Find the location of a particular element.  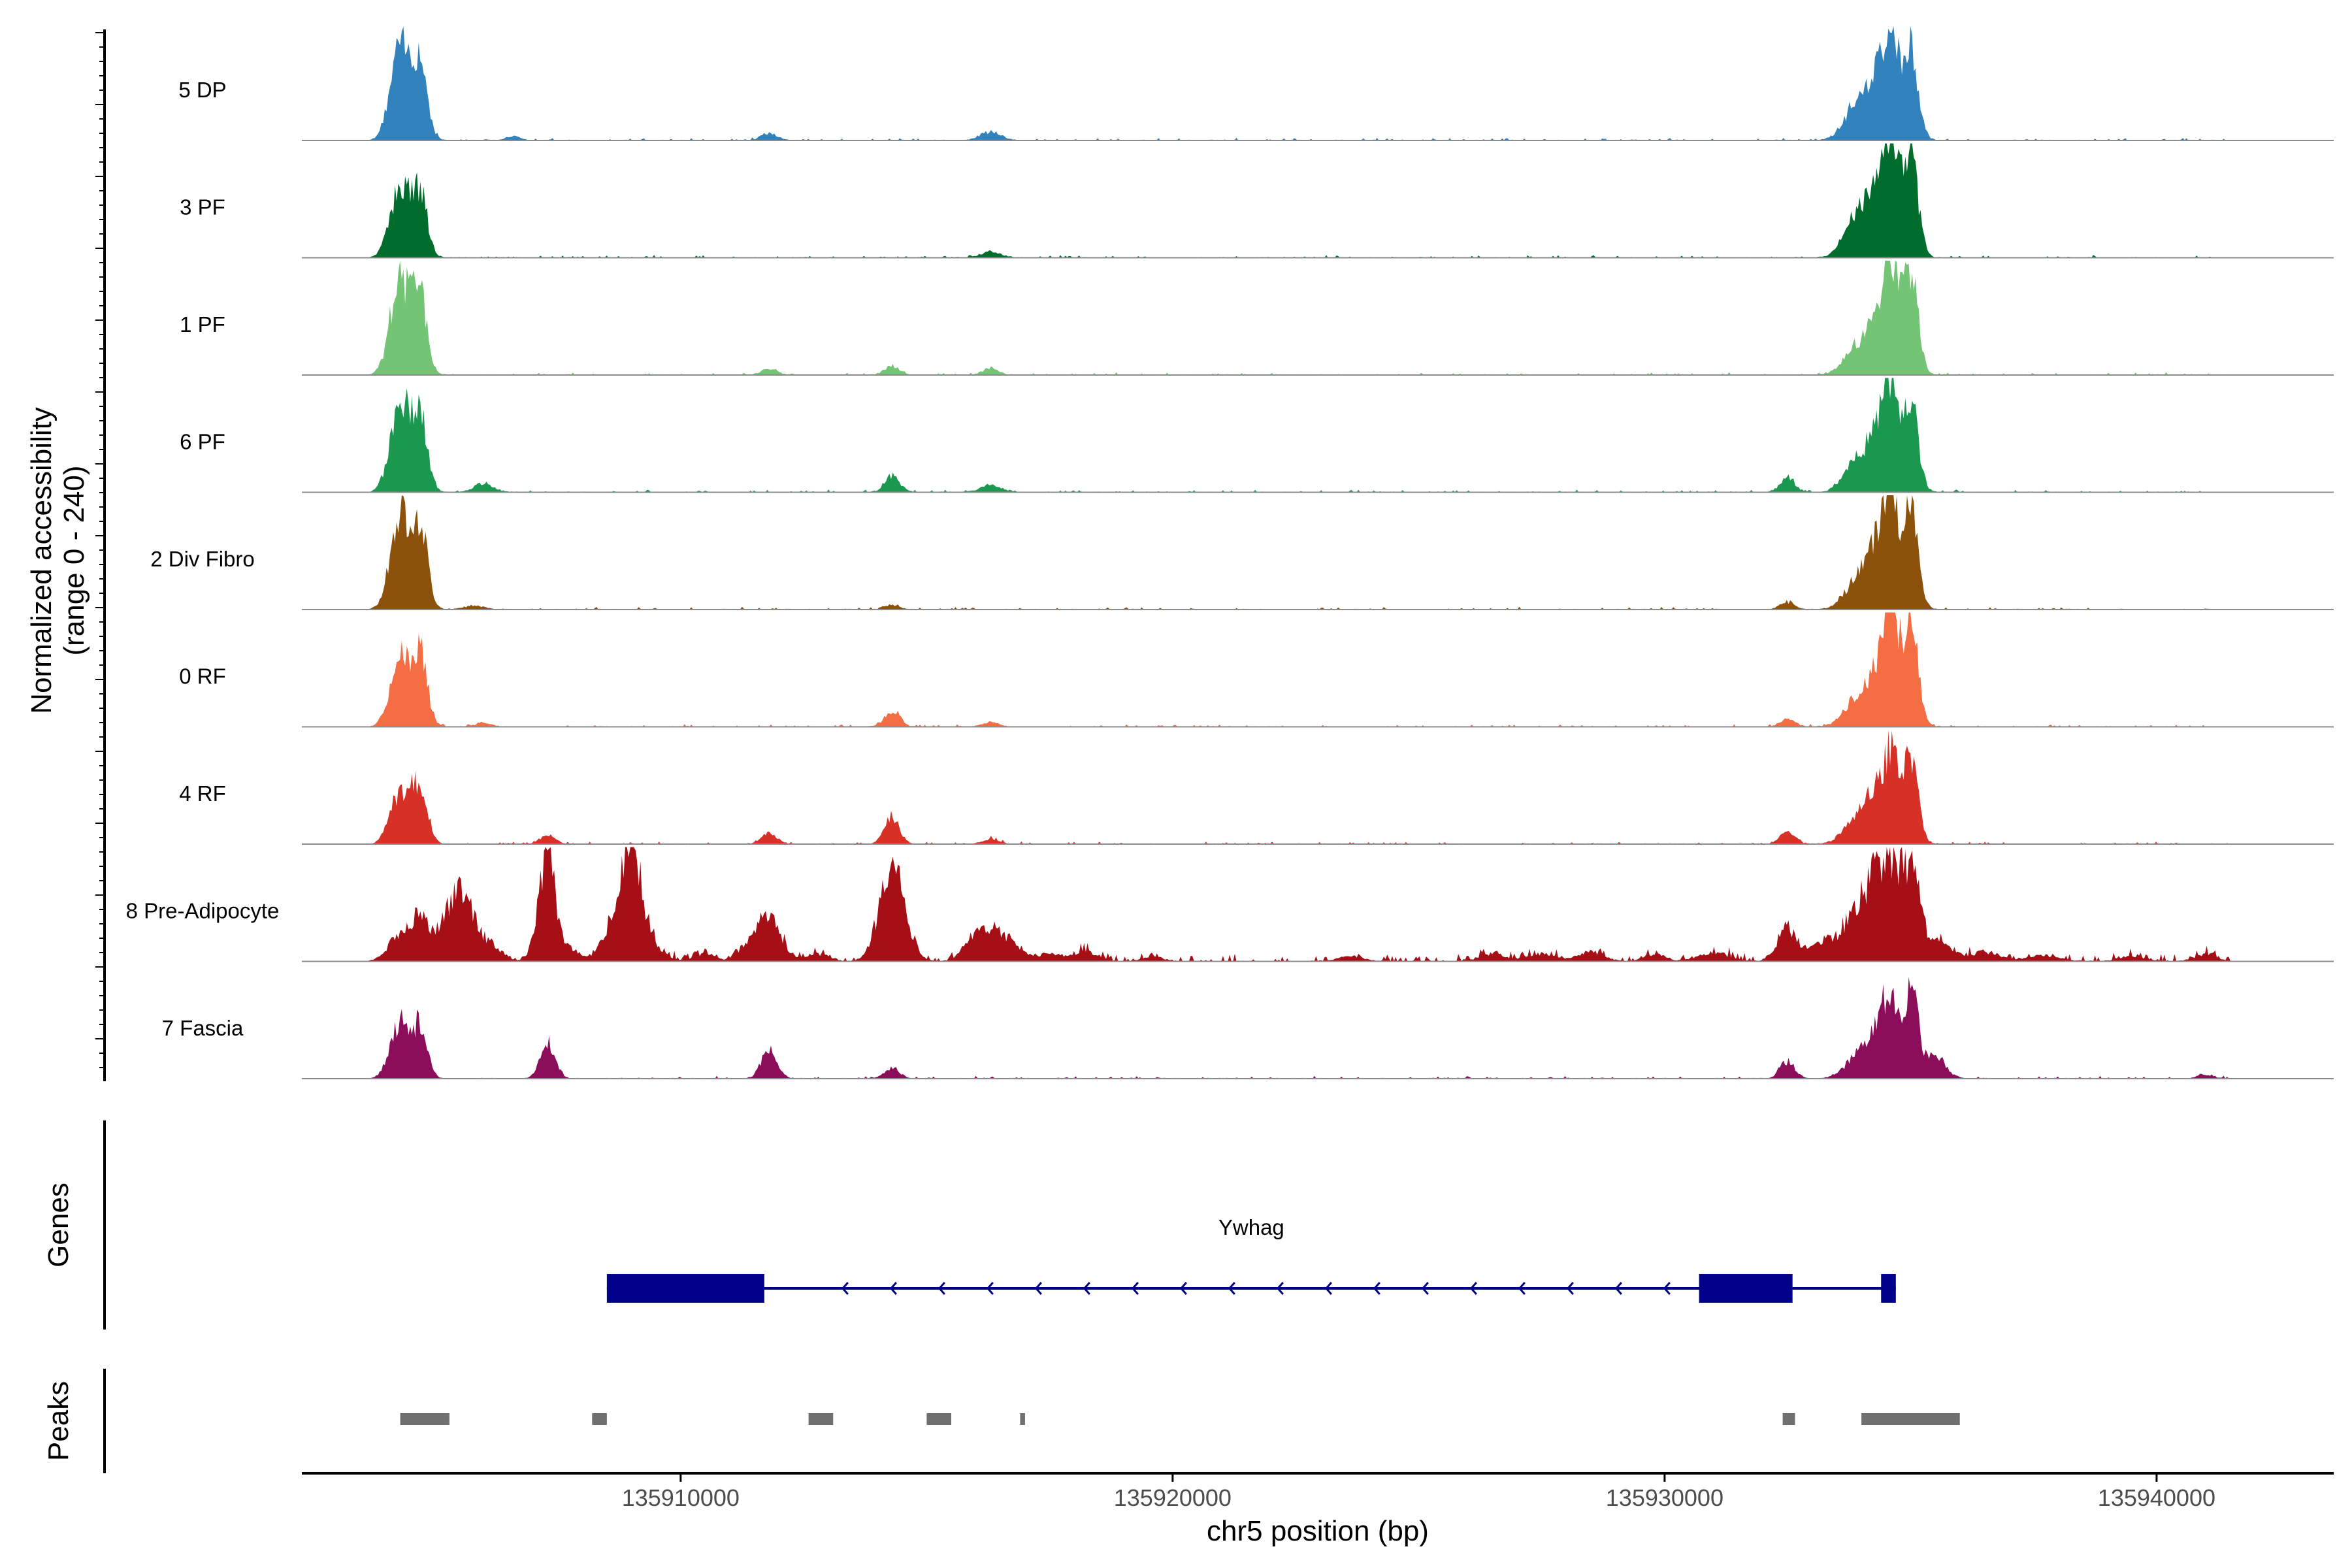

gene-track is located at coordinates (1251, 1288).